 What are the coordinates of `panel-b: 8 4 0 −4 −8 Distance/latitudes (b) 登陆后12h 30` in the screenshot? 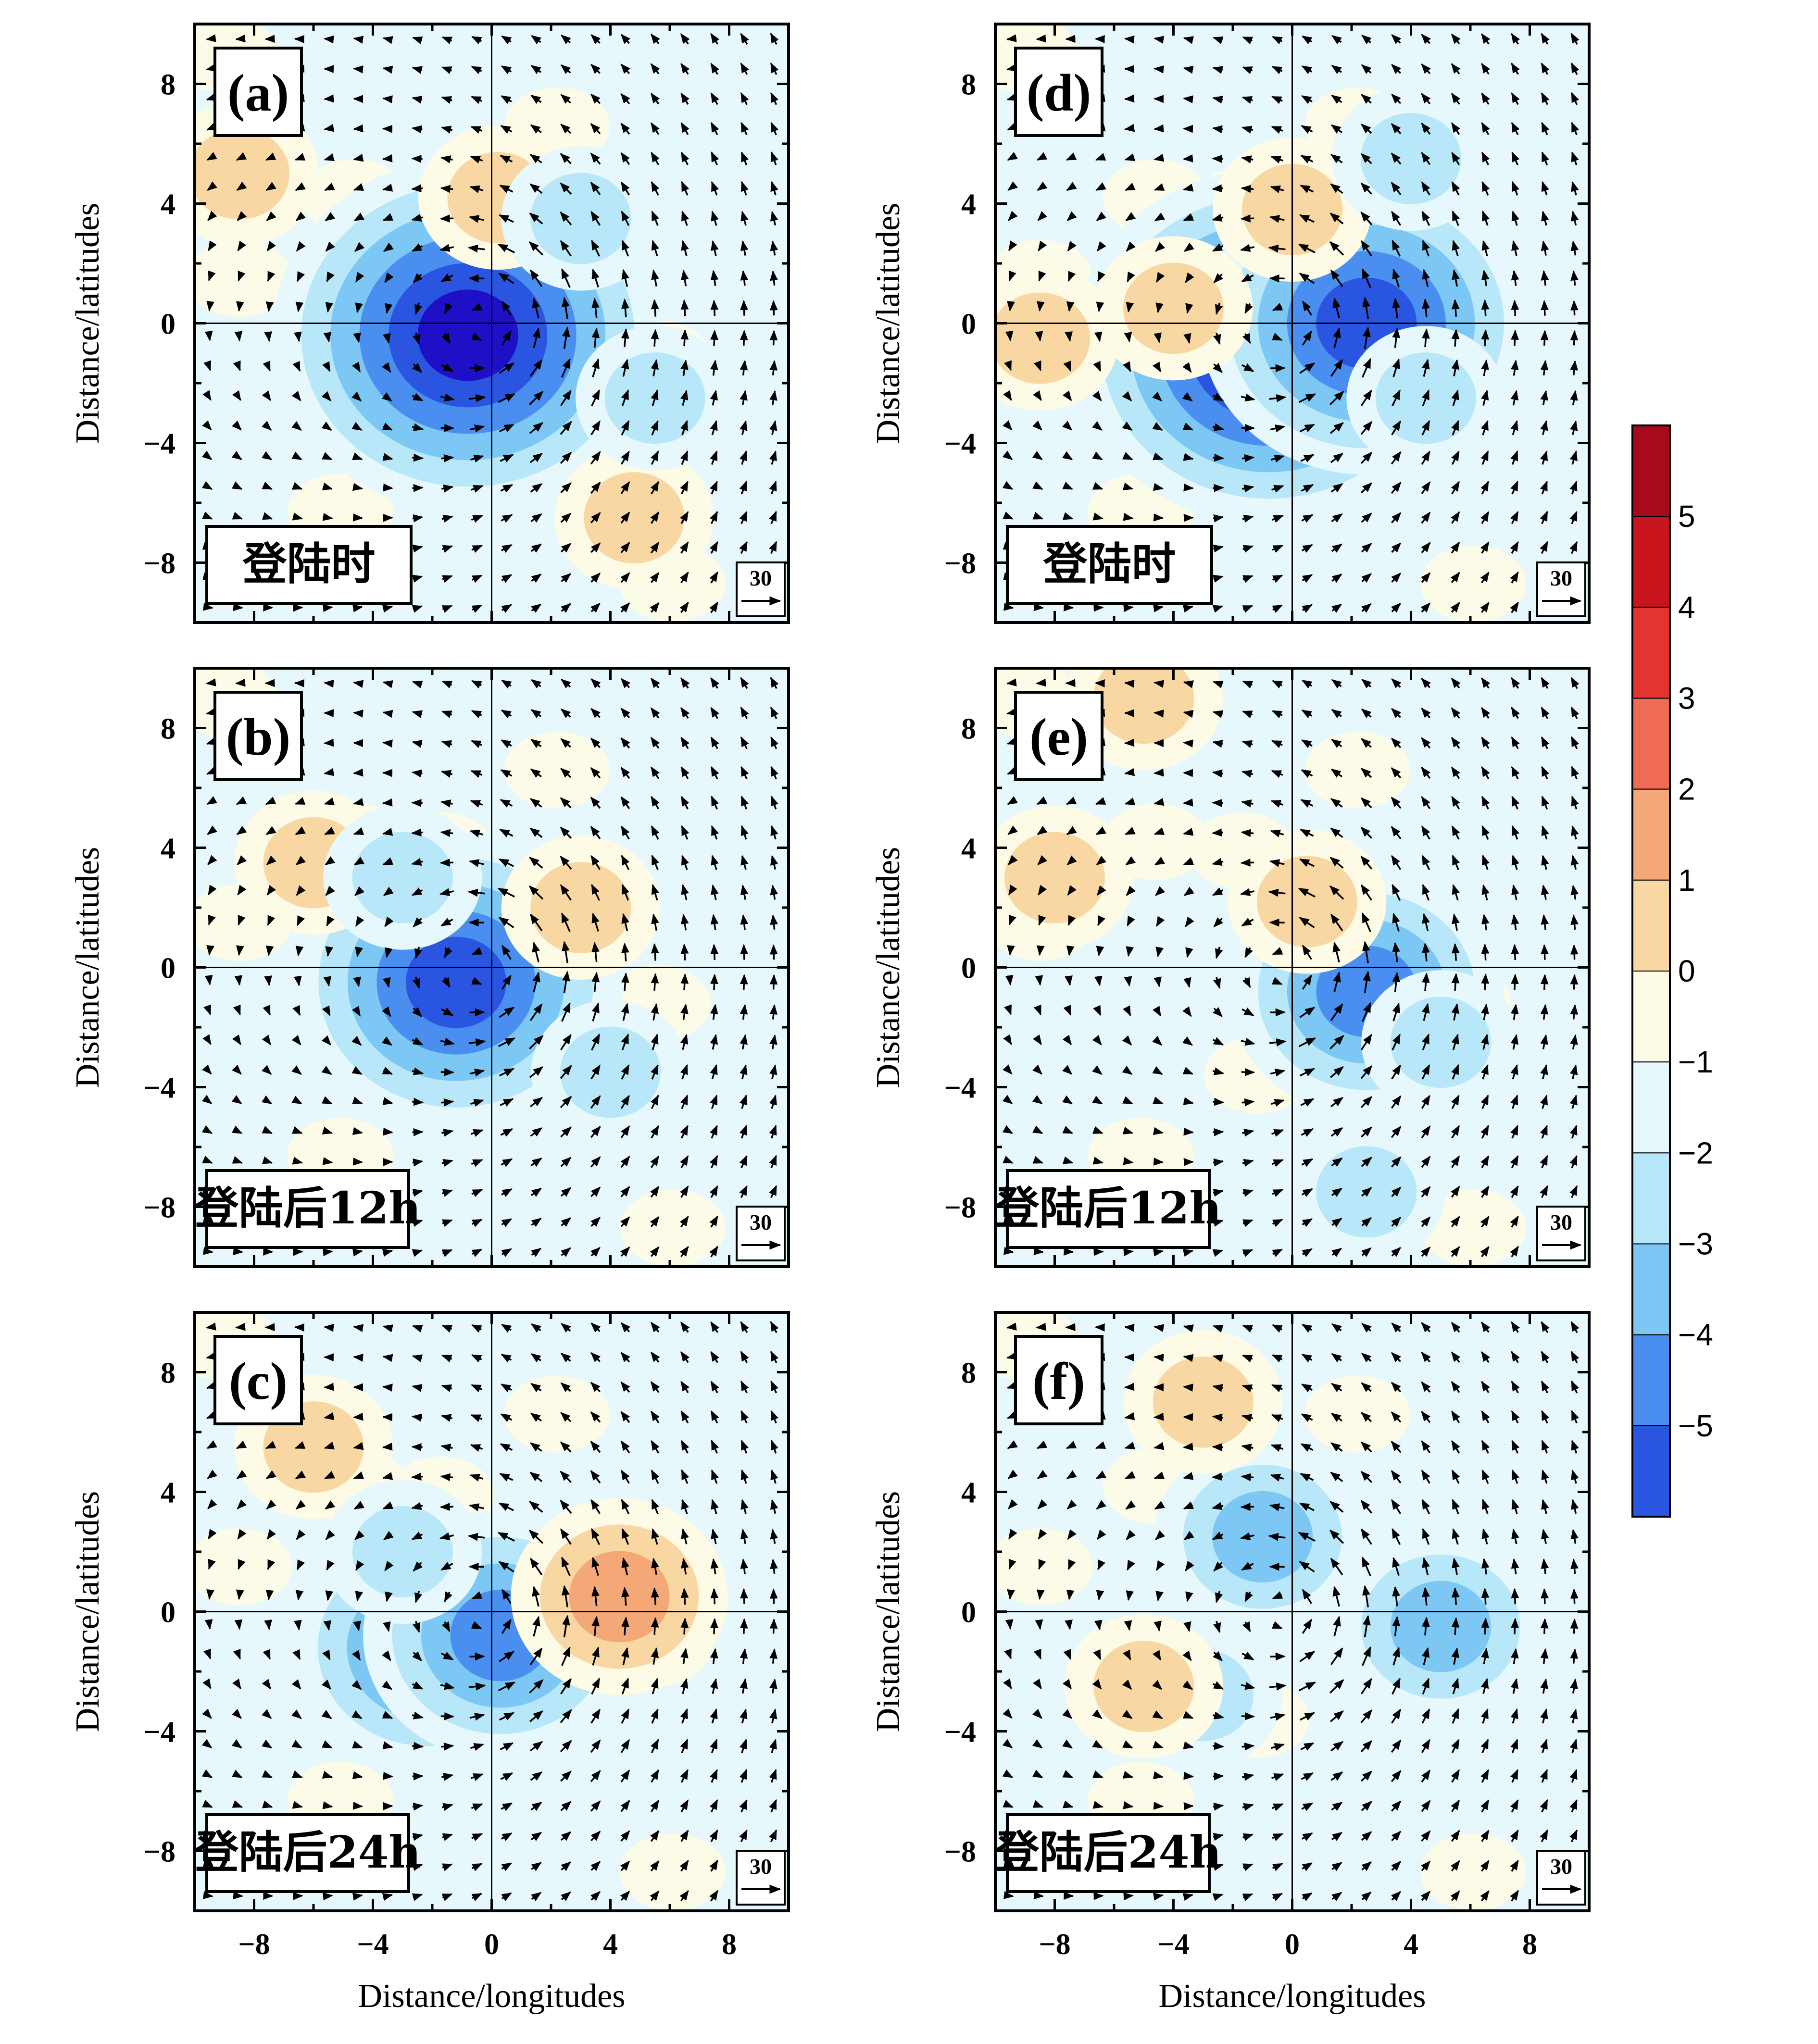 It's located at (429, 967).